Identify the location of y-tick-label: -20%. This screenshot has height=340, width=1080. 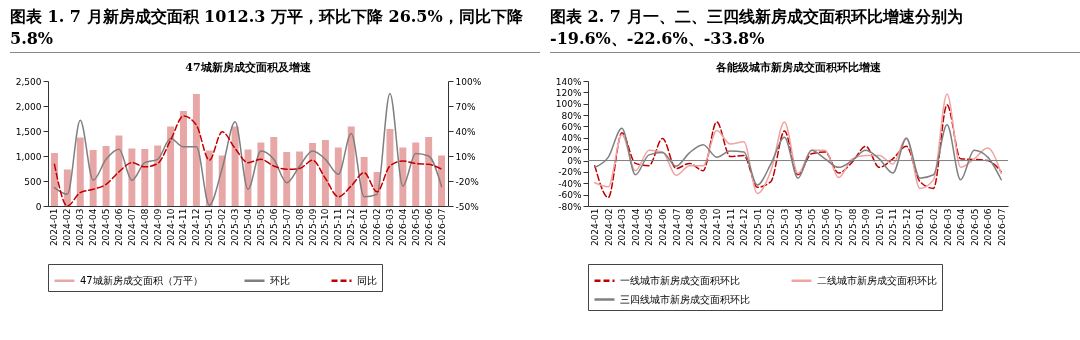
(570, 172).